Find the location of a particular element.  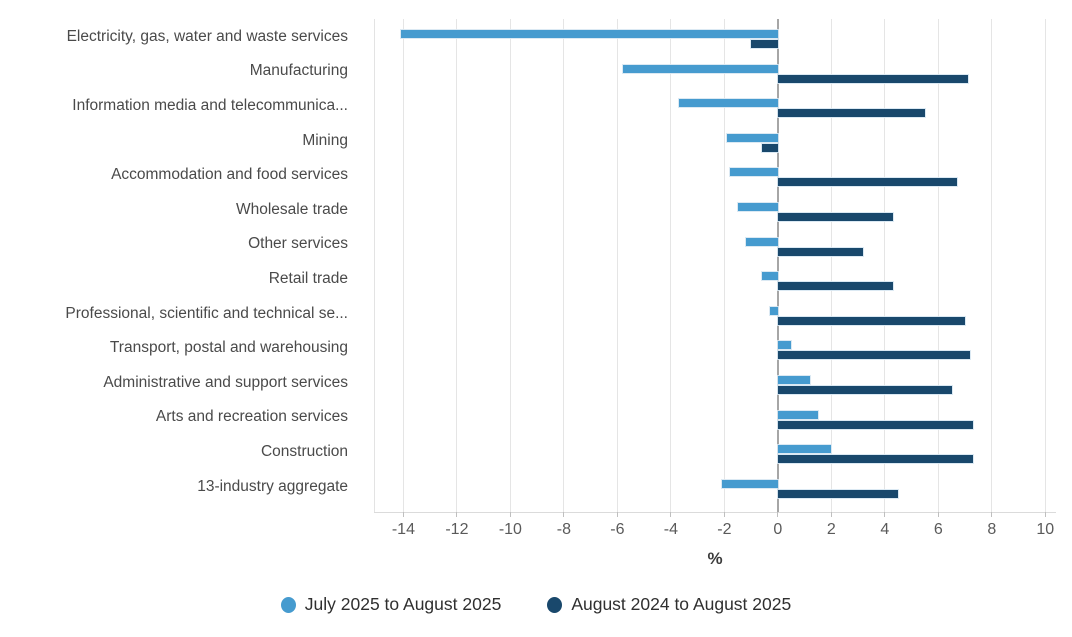

legend-item-august-2024-to-august-2025: August 2024 to August 2025 is located at coordinates (669, 604).